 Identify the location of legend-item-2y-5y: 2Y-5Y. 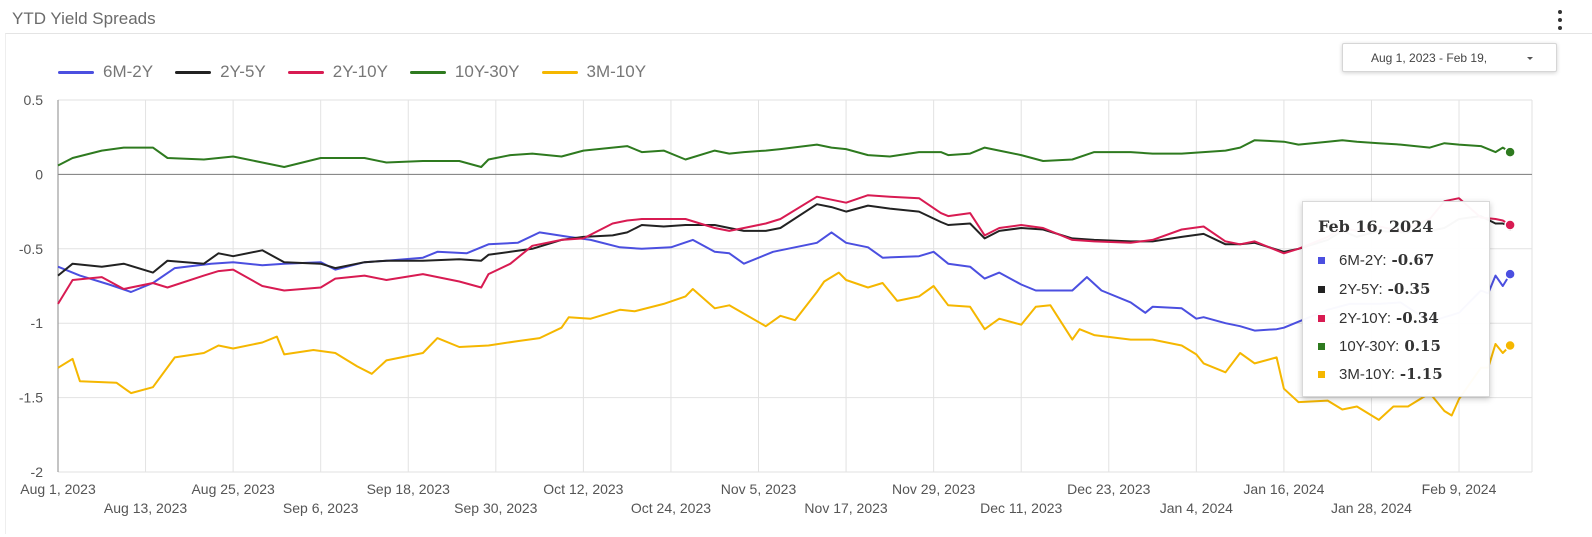
(220, 72).